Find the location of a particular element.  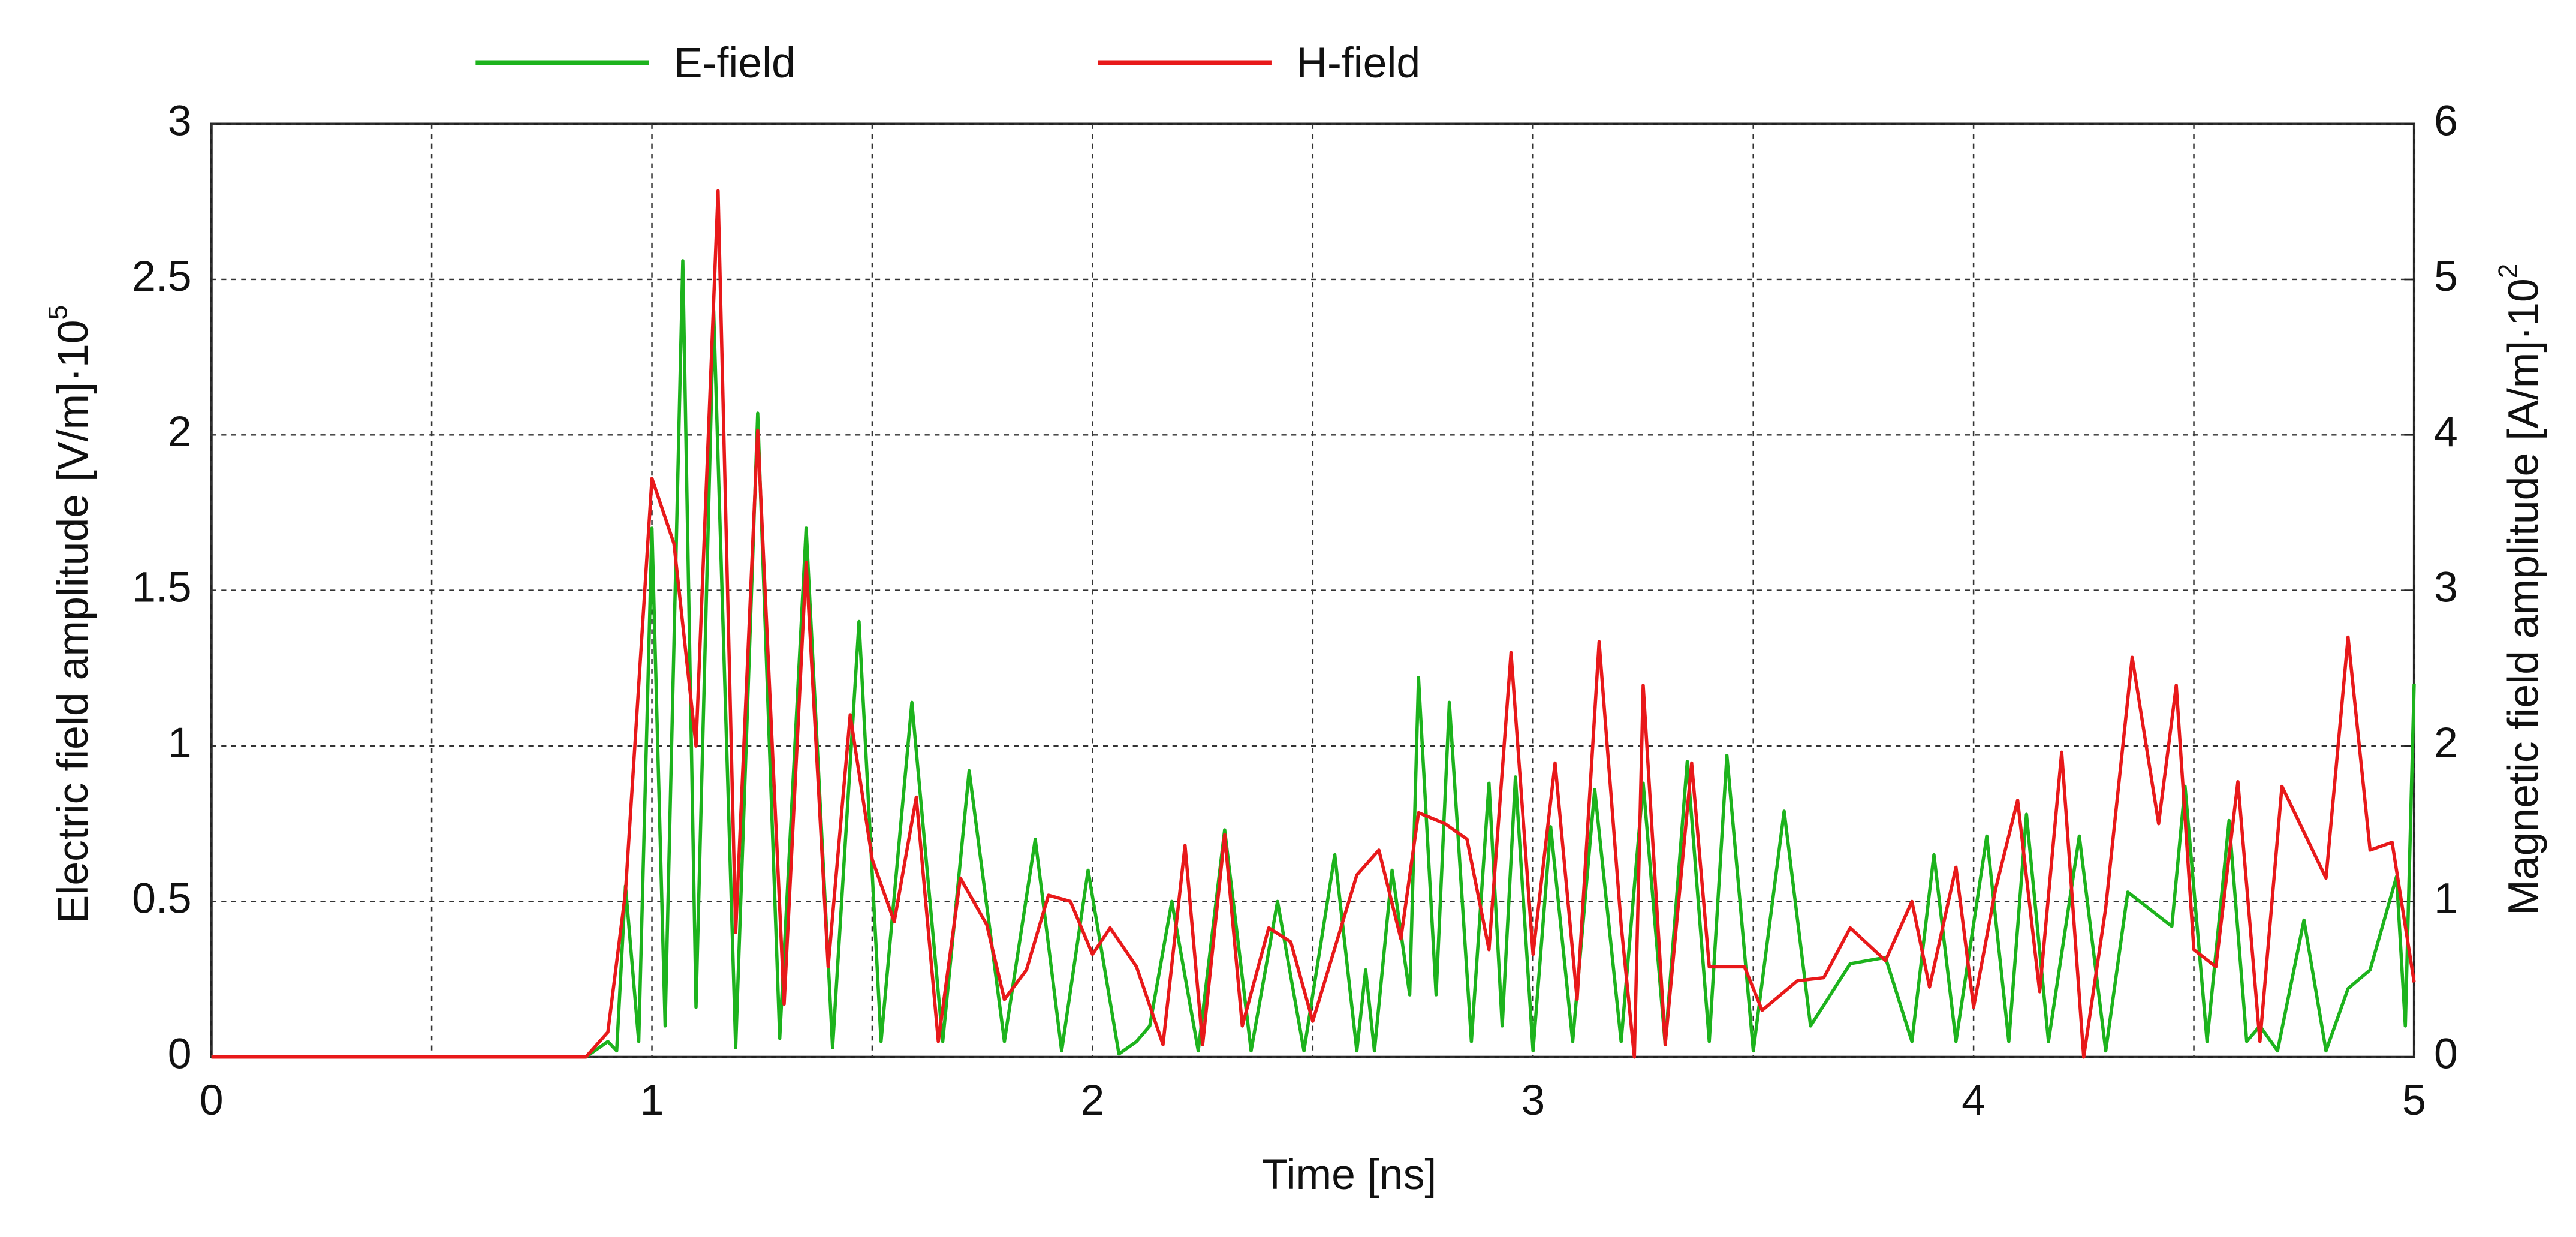

y2-tick-label: 4 is located at coordinates (2446, 432).